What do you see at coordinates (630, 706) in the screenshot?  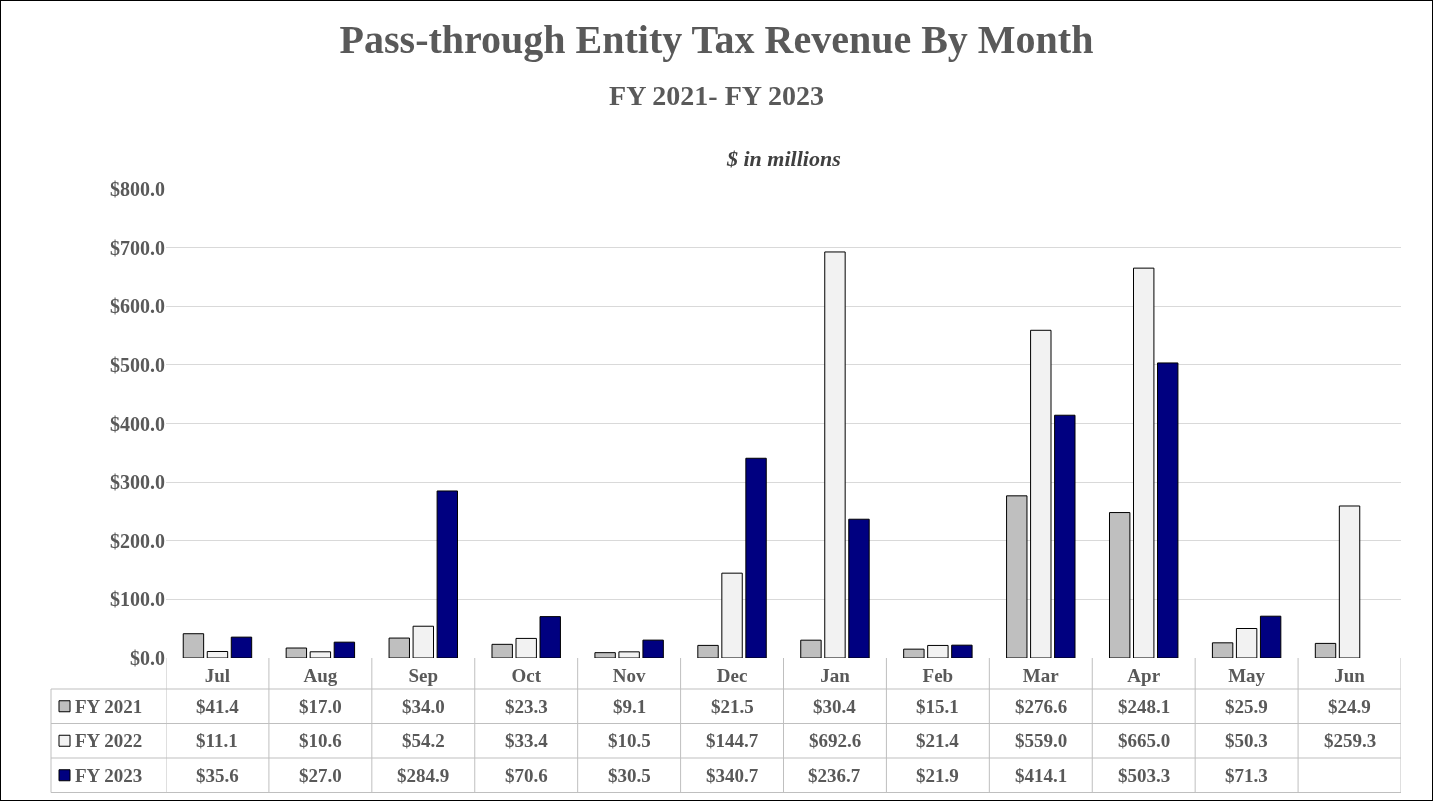 I see `data-label: $9.1` at bounding box center [630, 706].